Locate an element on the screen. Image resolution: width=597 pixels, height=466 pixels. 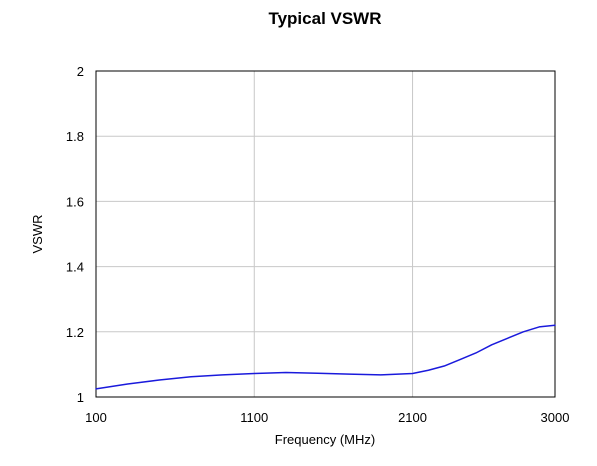
y-axis-label: VSWR is located at coordinates (37, 234).